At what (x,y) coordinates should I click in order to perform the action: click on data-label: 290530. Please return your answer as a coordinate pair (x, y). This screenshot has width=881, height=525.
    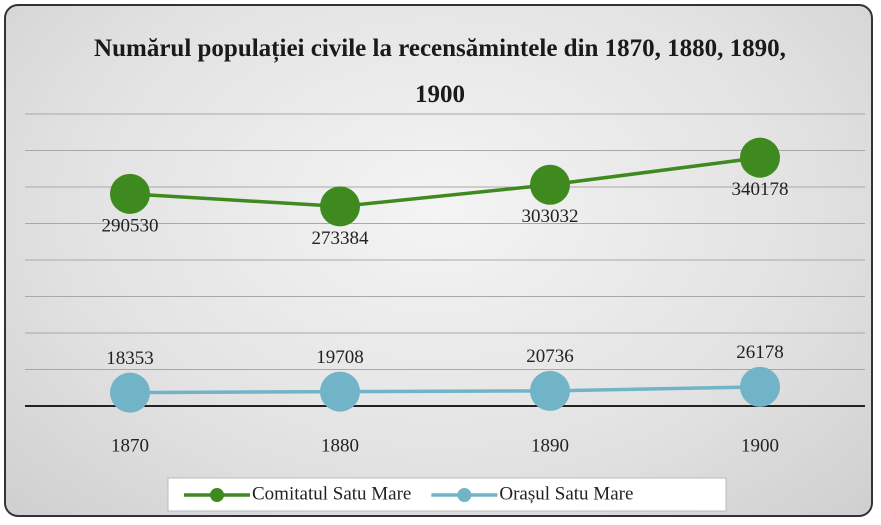
    Looking at the image, I should click on (130, 225).